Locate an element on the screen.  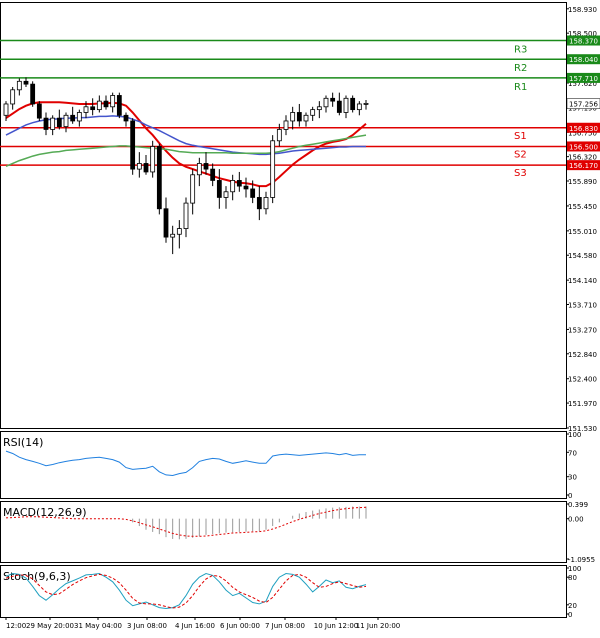
level-value-s2: 156.500 is located at coordinates (583, 147).